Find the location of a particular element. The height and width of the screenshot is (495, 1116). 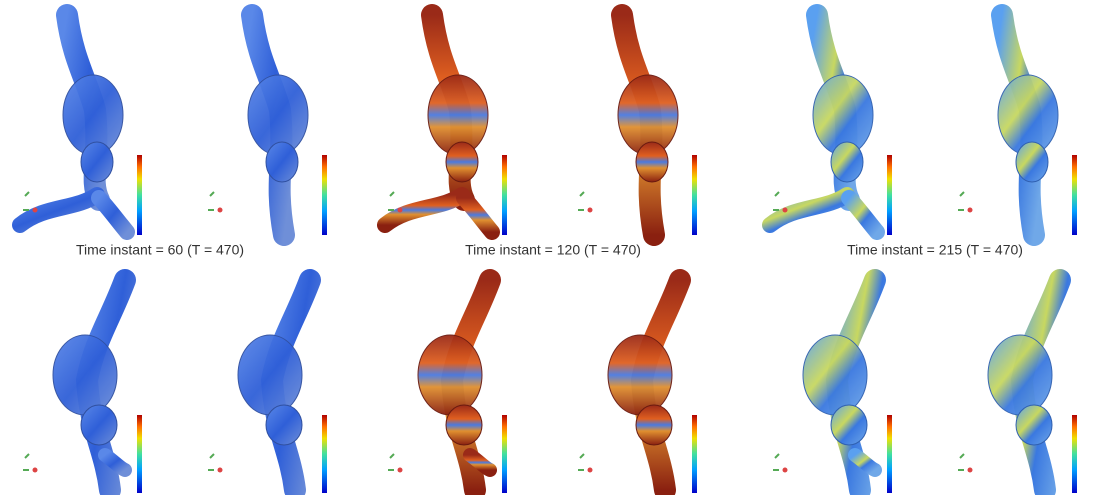

caption: Time instant = 60 (T = 470) is located at coordinates (160, 250).